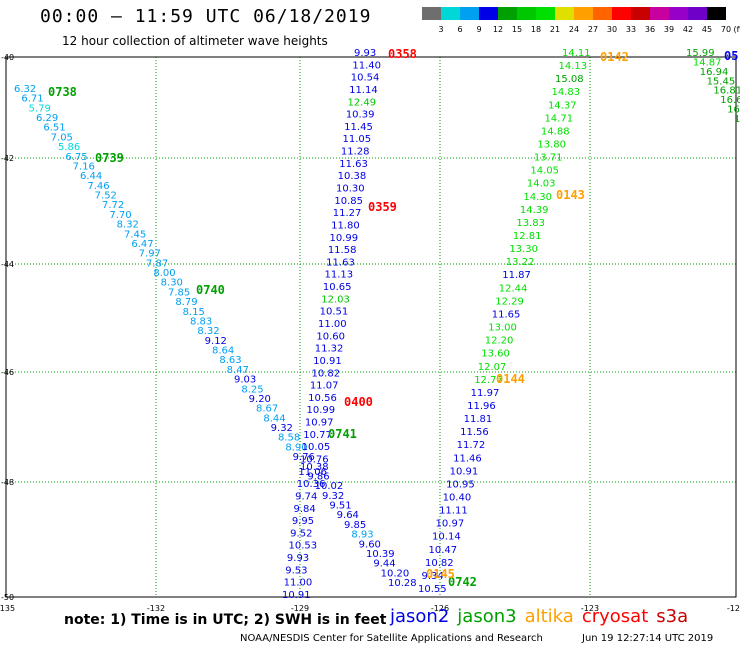 Image resolution: width=740 pixels, height=650 pixels. Describe the element at coordinates (337, 287) in the screenshot. I see `wave-height-value: 10.65` at that location.